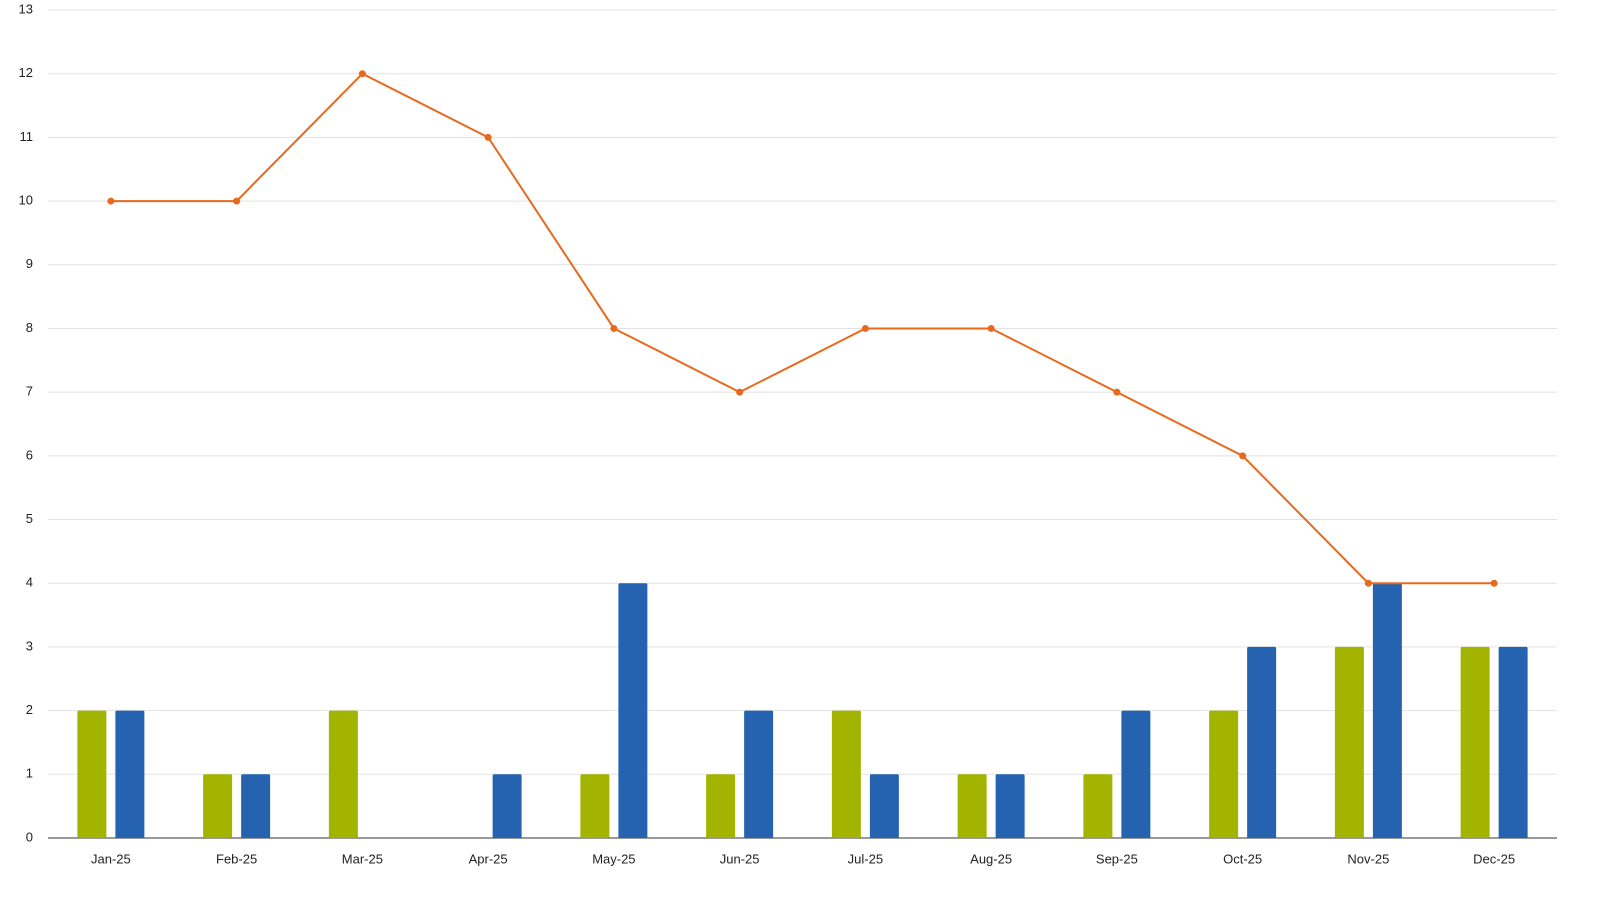 The image size is (1600, 900). I want to click on x-tick-label: Mar-25, so click(362, 858).